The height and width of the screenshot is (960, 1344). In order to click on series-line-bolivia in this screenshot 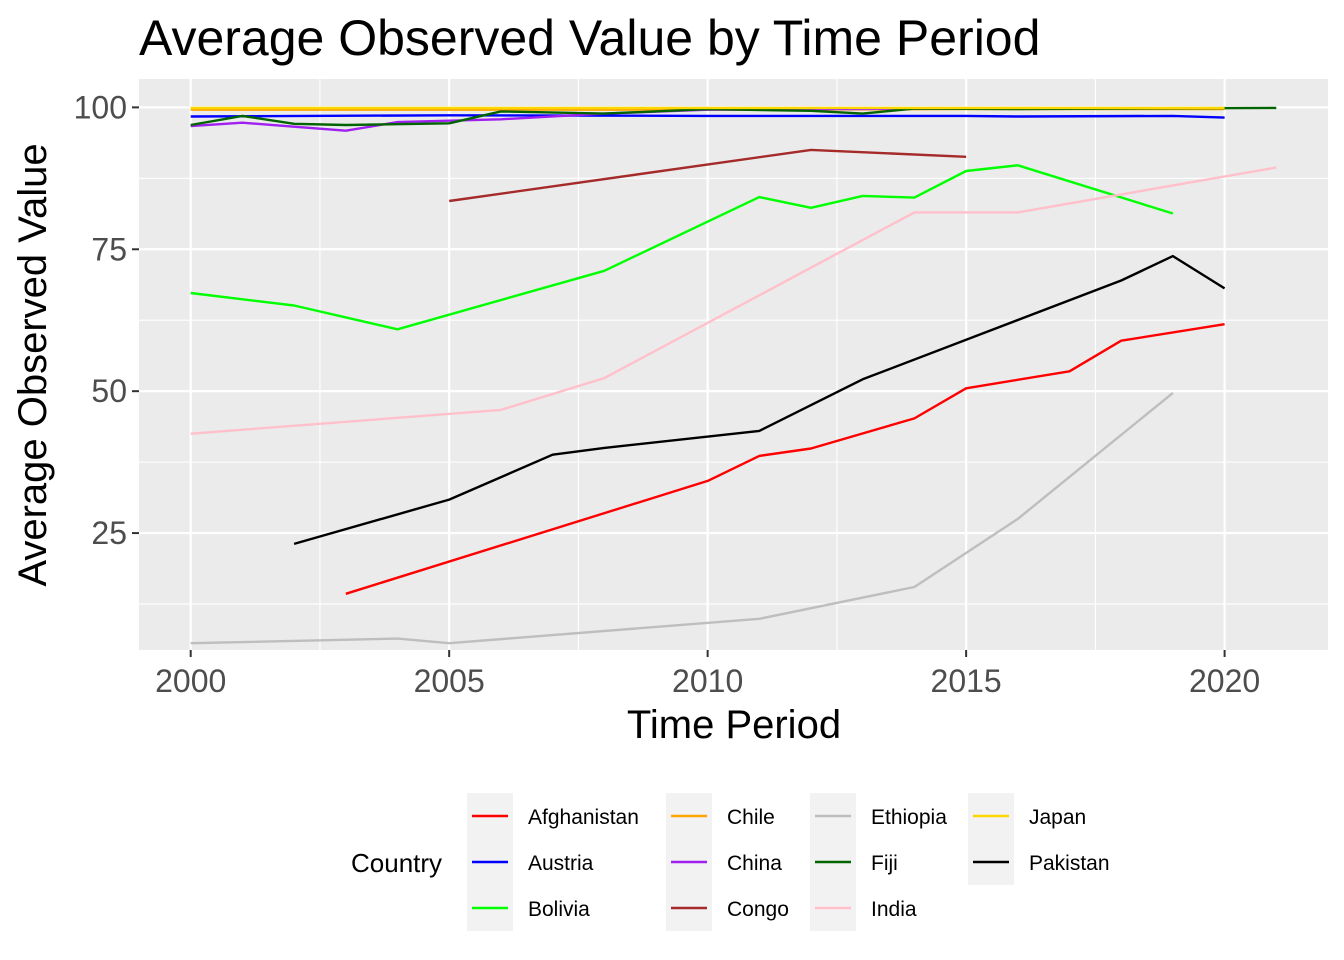, I will do `click(682, 247)`.